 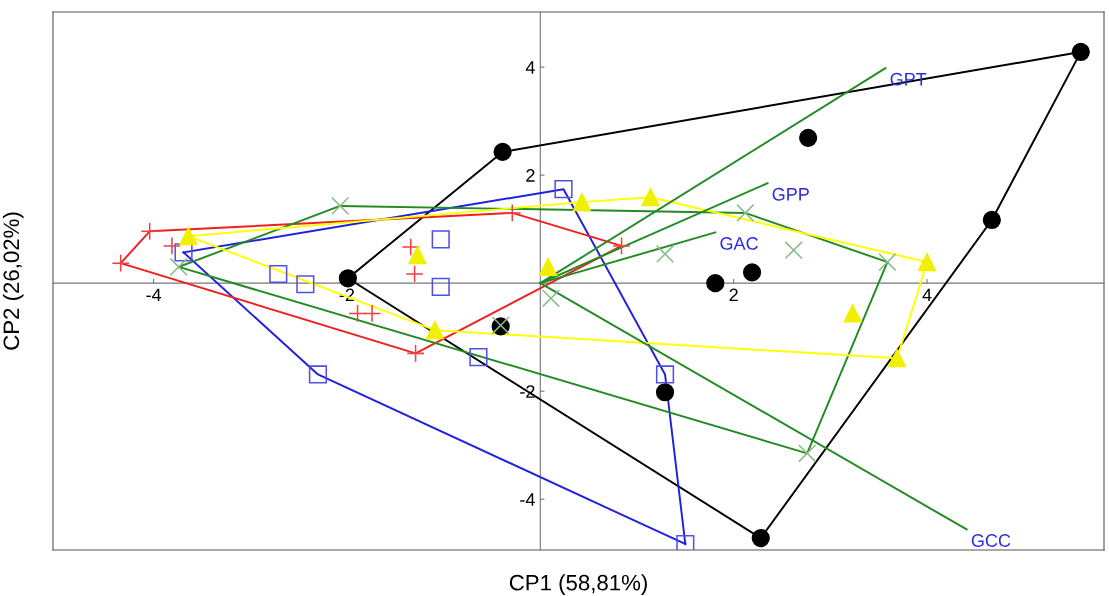 What do you see at coordinates (527, 499) in the screenshot?
I see `y-tick-label: -4` at bounding box center [527, 499].